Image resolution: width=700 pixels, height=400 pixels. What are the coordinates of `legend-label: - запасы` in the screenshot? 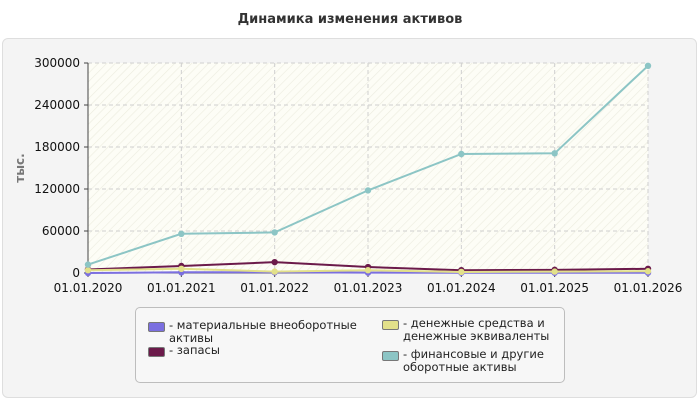 It's located at (194, 350).